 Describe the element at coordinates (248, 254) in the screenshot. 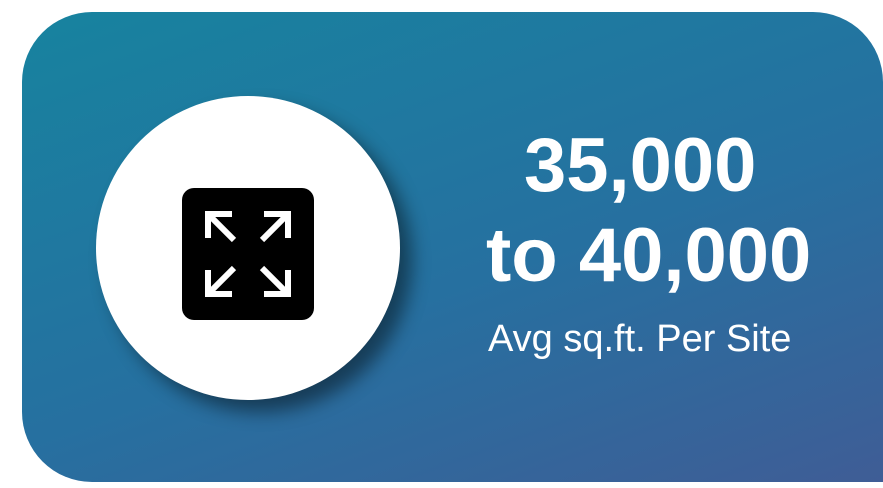

I see `expand-icon` at that location.